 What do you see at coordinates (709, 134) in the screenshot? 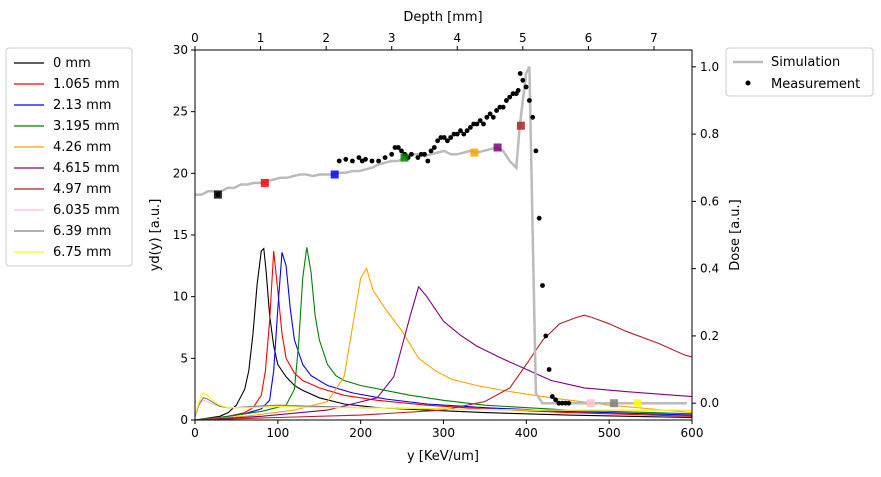
I see `y-tick-label-right: 0.8` at bounding box center [709, 134].